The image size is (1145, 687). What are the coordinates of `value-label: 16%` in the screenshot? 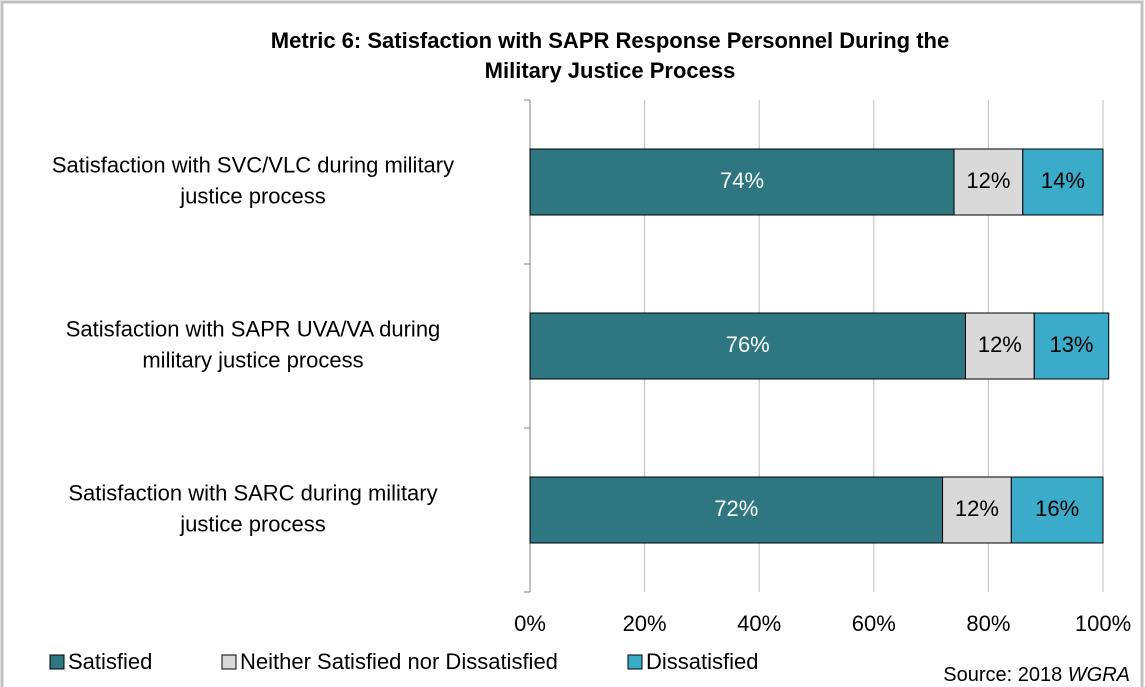 It's located at (1057, 508).